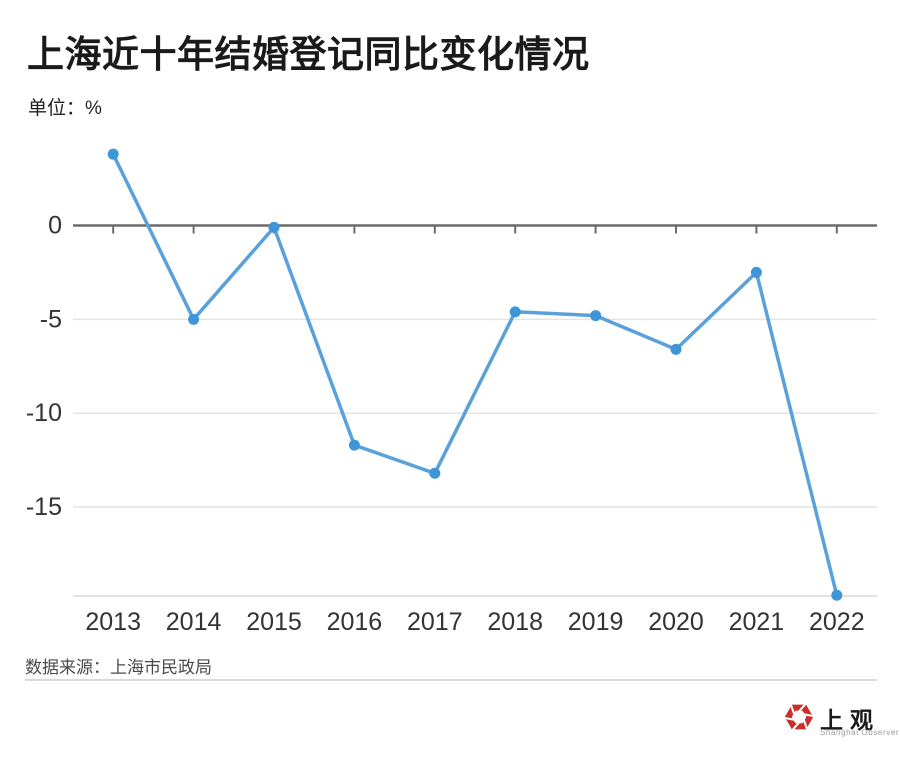 This screenshot has height=765, width=900. Describe the element at coordinates (354, 445) in the screenshot. I see `data-point-2016` at that location.